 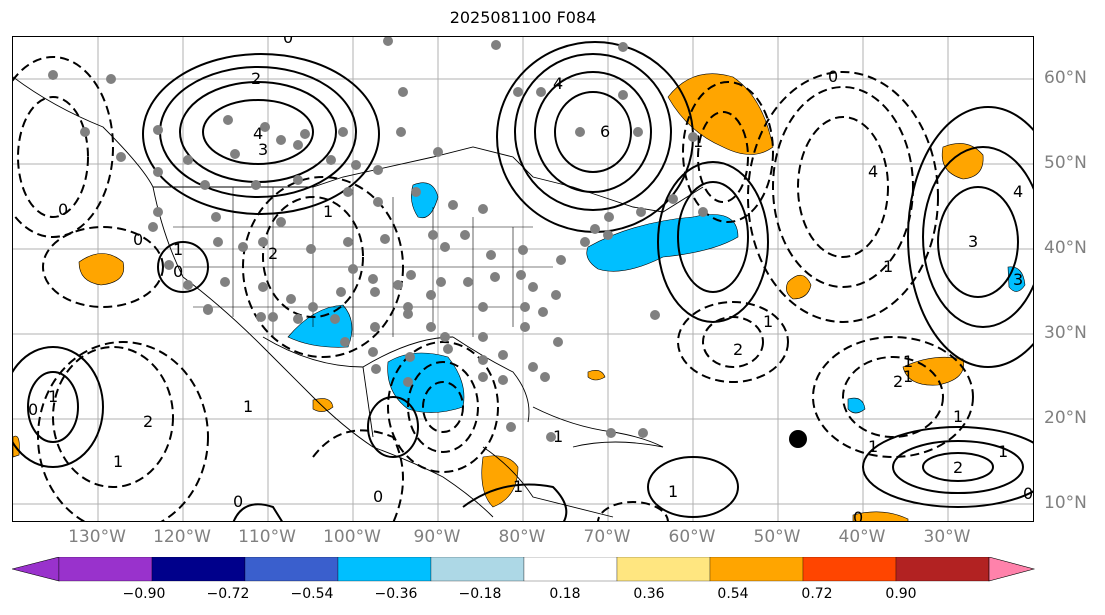 I want to click on state-borders, so click(x=363, y=262).